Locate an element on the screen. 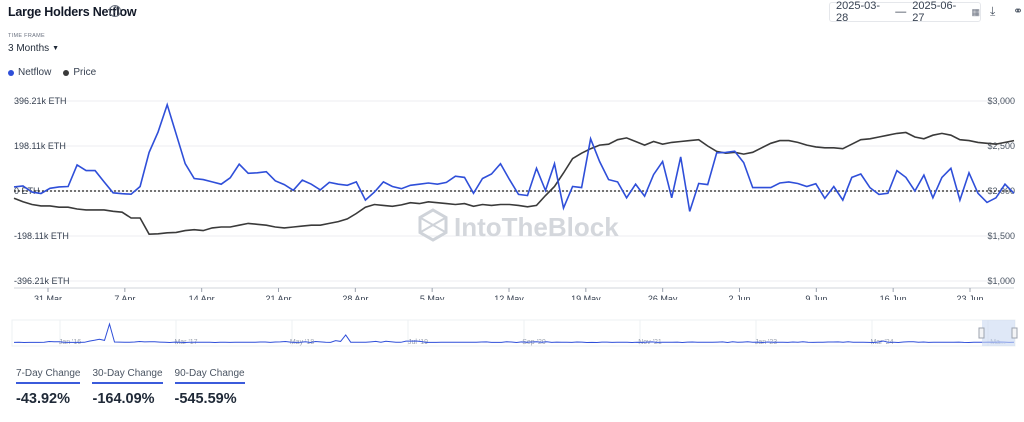  x-tick-label: 28 Apr is located at coordinates (355, 297).